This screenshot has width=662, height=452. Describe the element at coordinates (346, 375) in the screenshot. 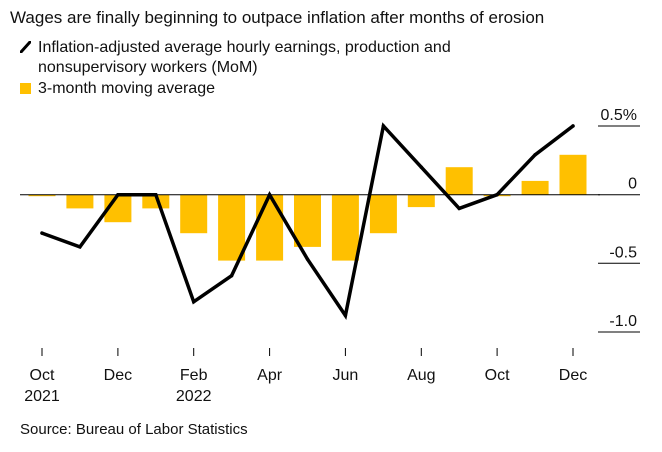

I see `x-tick-label-4: Jun` at that location.